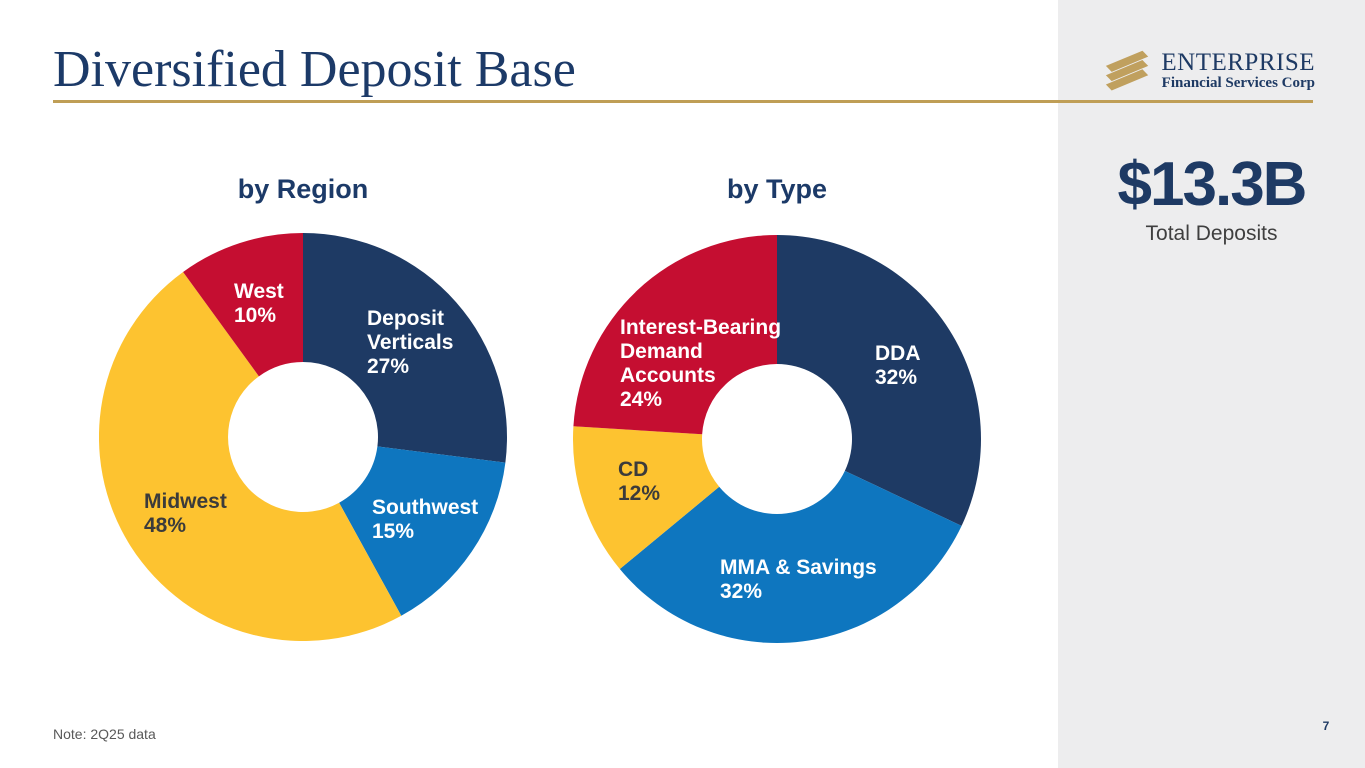 This screenshot has height=768, width=1365. What do you see at coordinates (1238, 83) in the screenshot?
I see `logo-subtitle: Financial Services Corp` at bounding box center [1238, 83].